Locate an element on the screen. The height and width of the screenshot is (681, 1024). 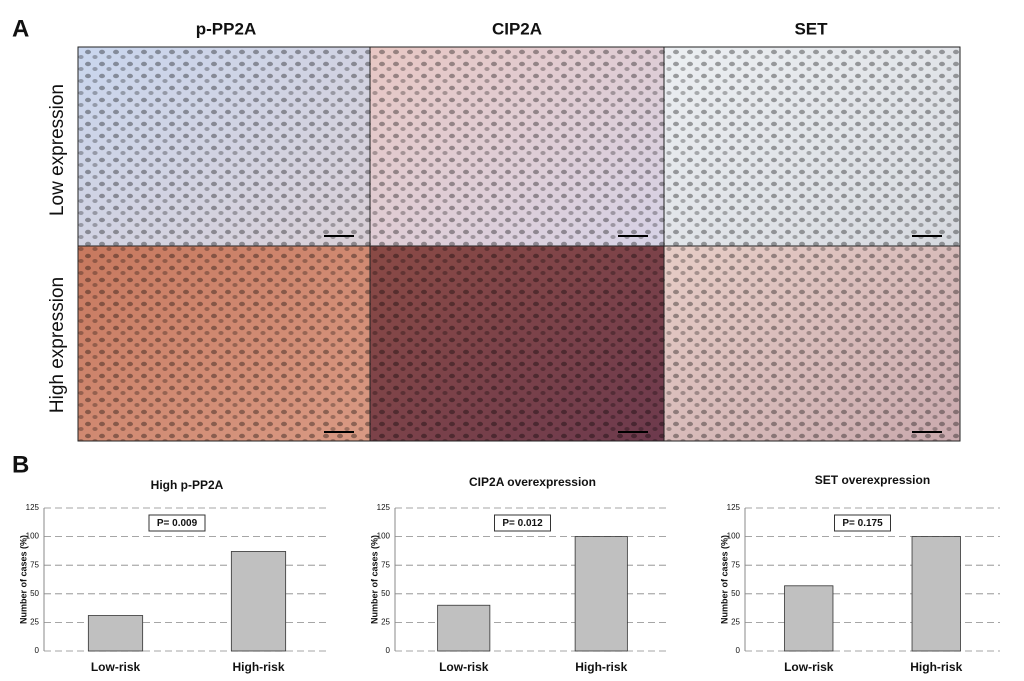
row-title: Low expression is located at coordinates (57, 150).